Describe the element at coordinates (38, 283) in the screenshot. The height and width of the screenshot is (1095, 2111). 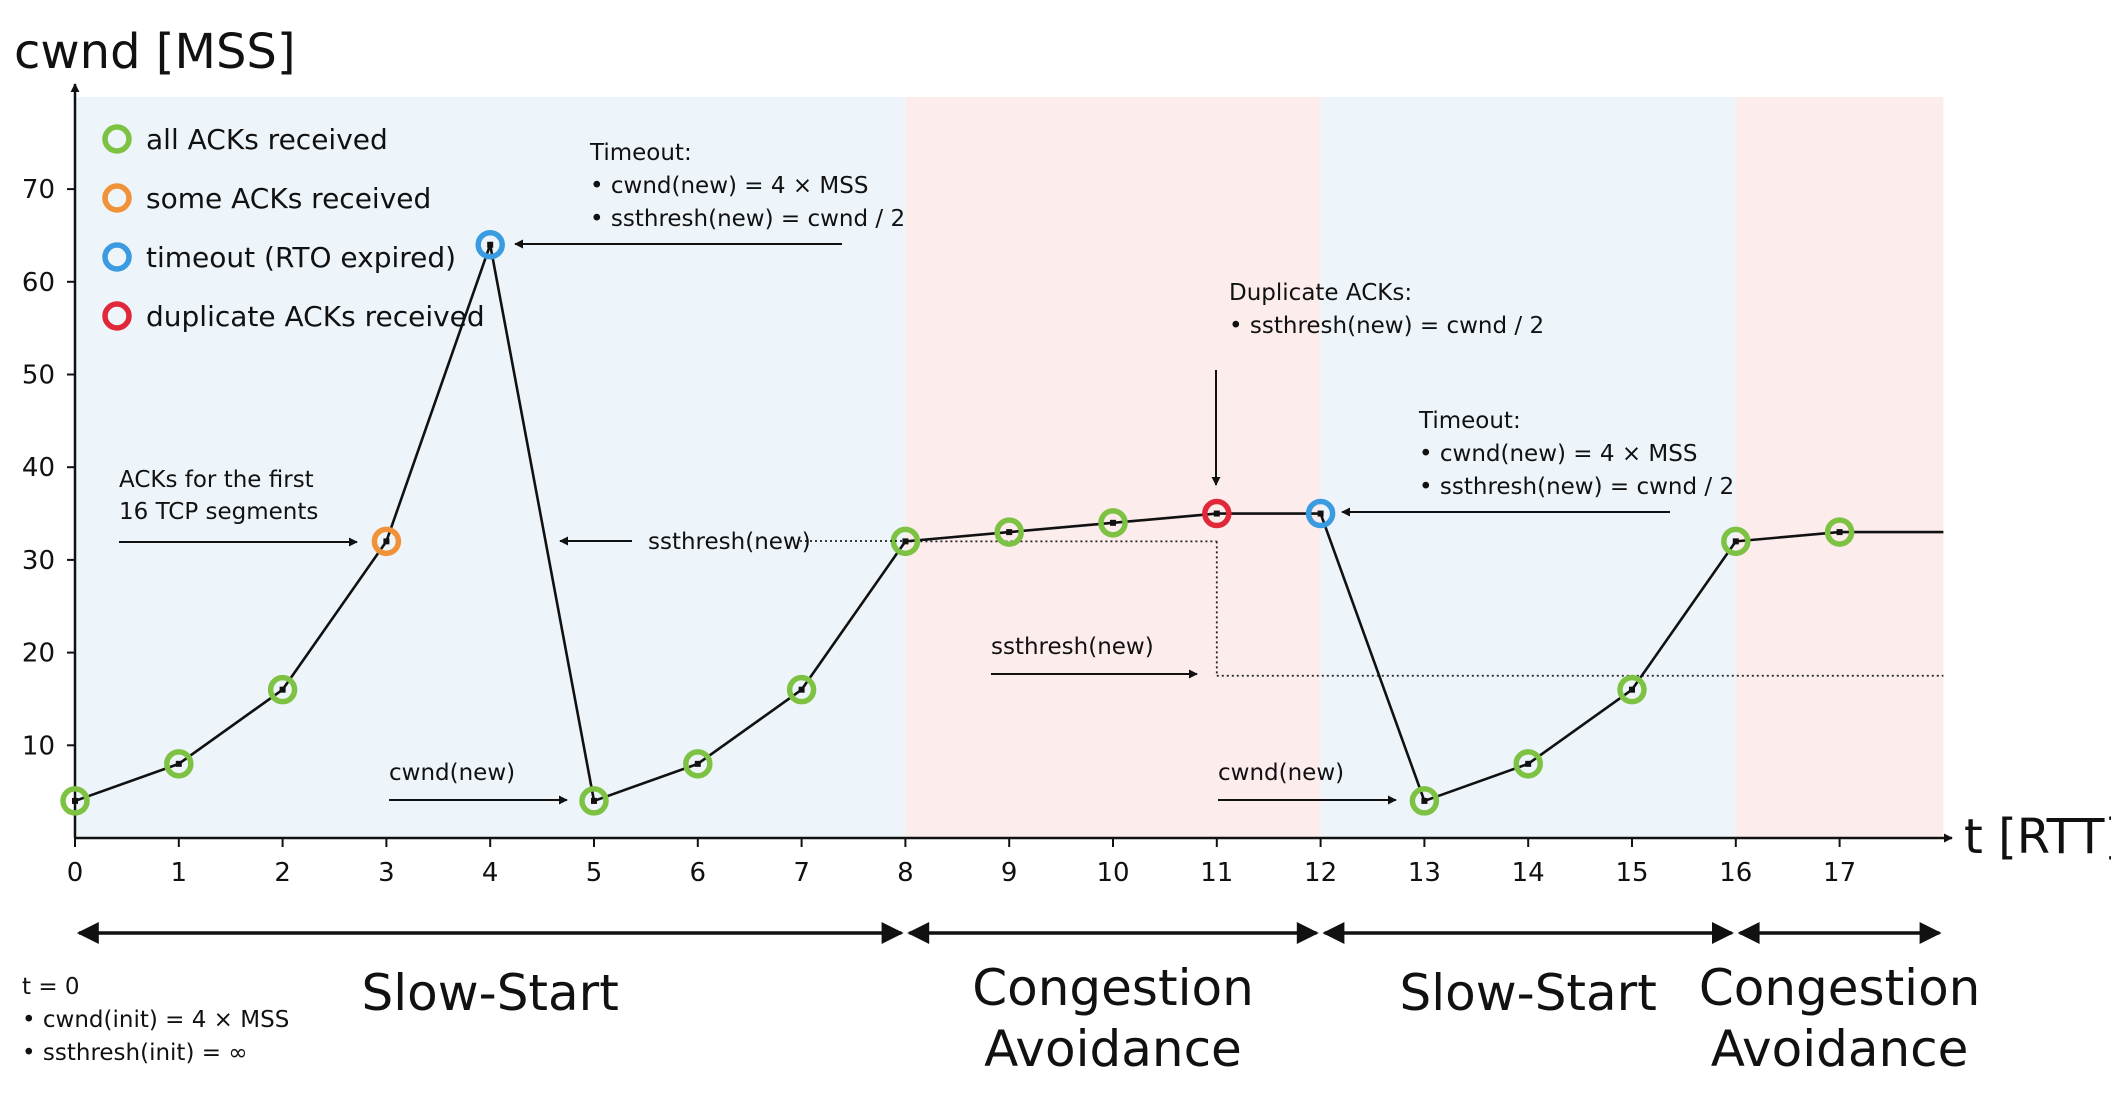
I see `y-tick-label: 60` at that location.